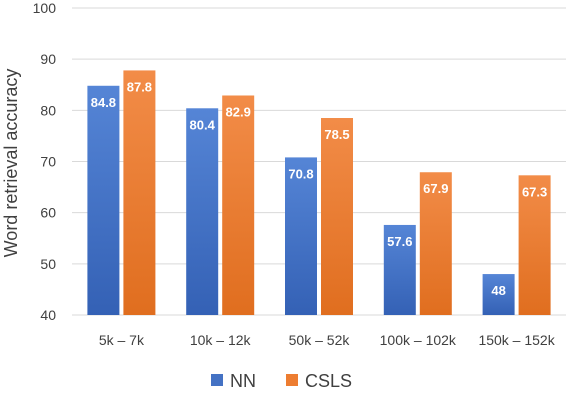  I want to click on y-tick-label: 40, so click(48, 315).